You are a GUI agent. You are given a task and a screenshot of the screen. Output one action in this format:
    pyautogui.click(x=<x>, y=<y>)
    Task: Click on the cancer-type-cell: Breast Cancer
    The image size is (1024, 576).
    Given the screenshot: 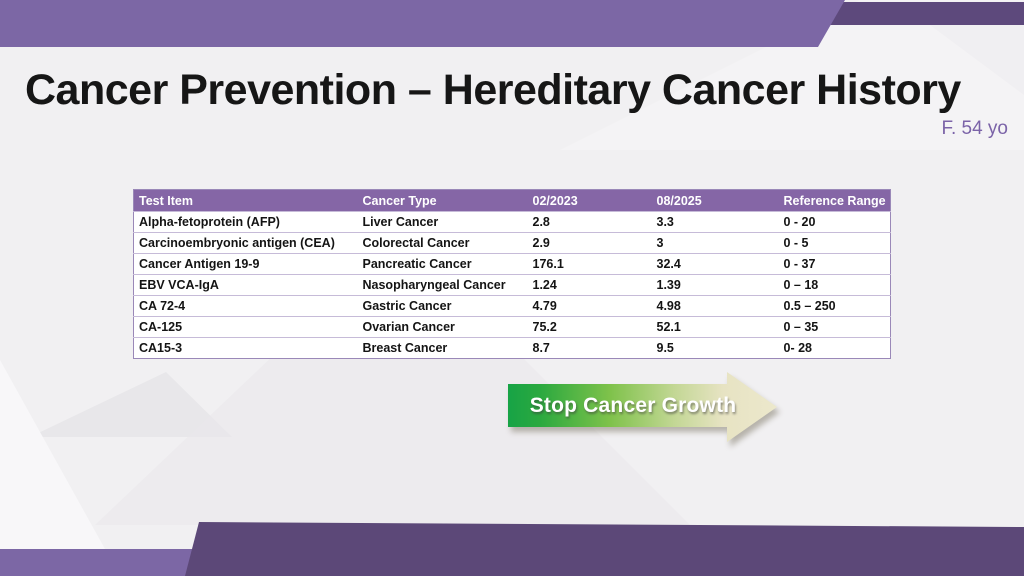 What is the action you would take?
    pyautogui.click(x=442, y=348)
    